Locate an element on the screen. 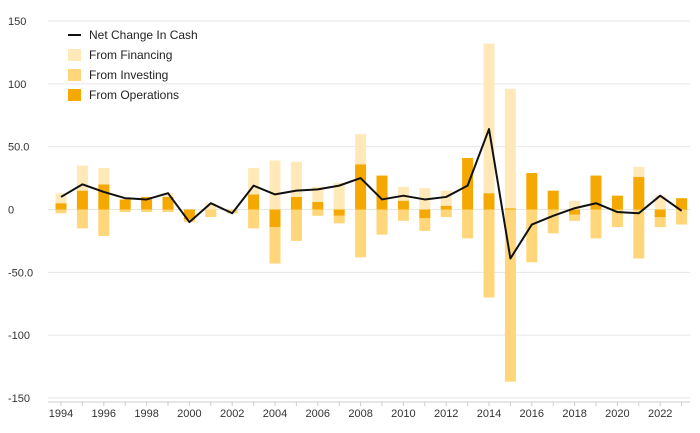 This screenshot has width=700, height=433. bar-from-investing-2016 is located at coordinates (532, 236).